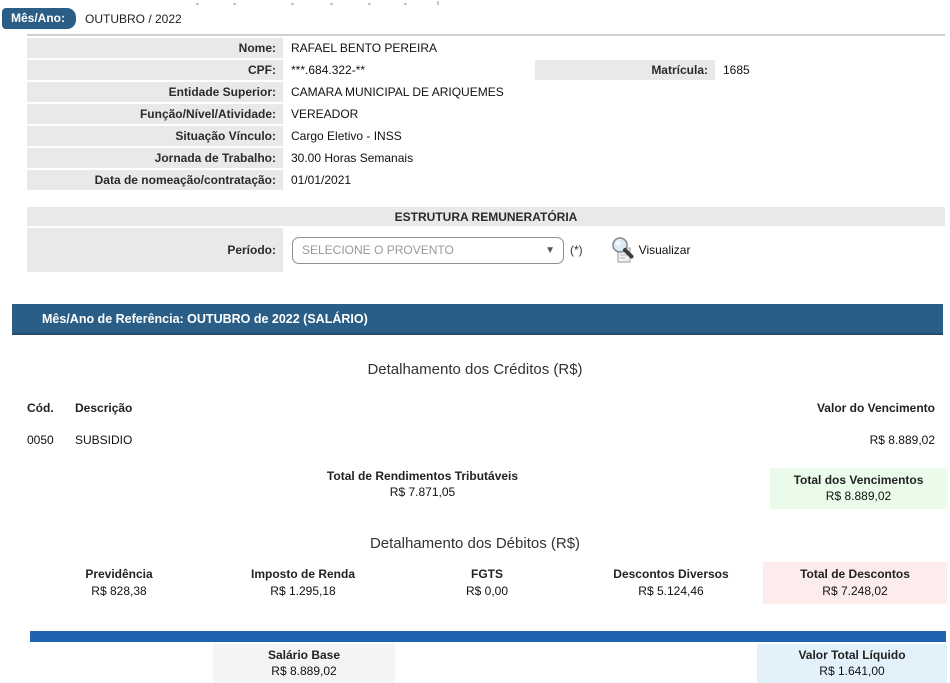  Describe the element at coordinates (40, 440) in the screenshot. I see `credito-cod: 0050` at that location.